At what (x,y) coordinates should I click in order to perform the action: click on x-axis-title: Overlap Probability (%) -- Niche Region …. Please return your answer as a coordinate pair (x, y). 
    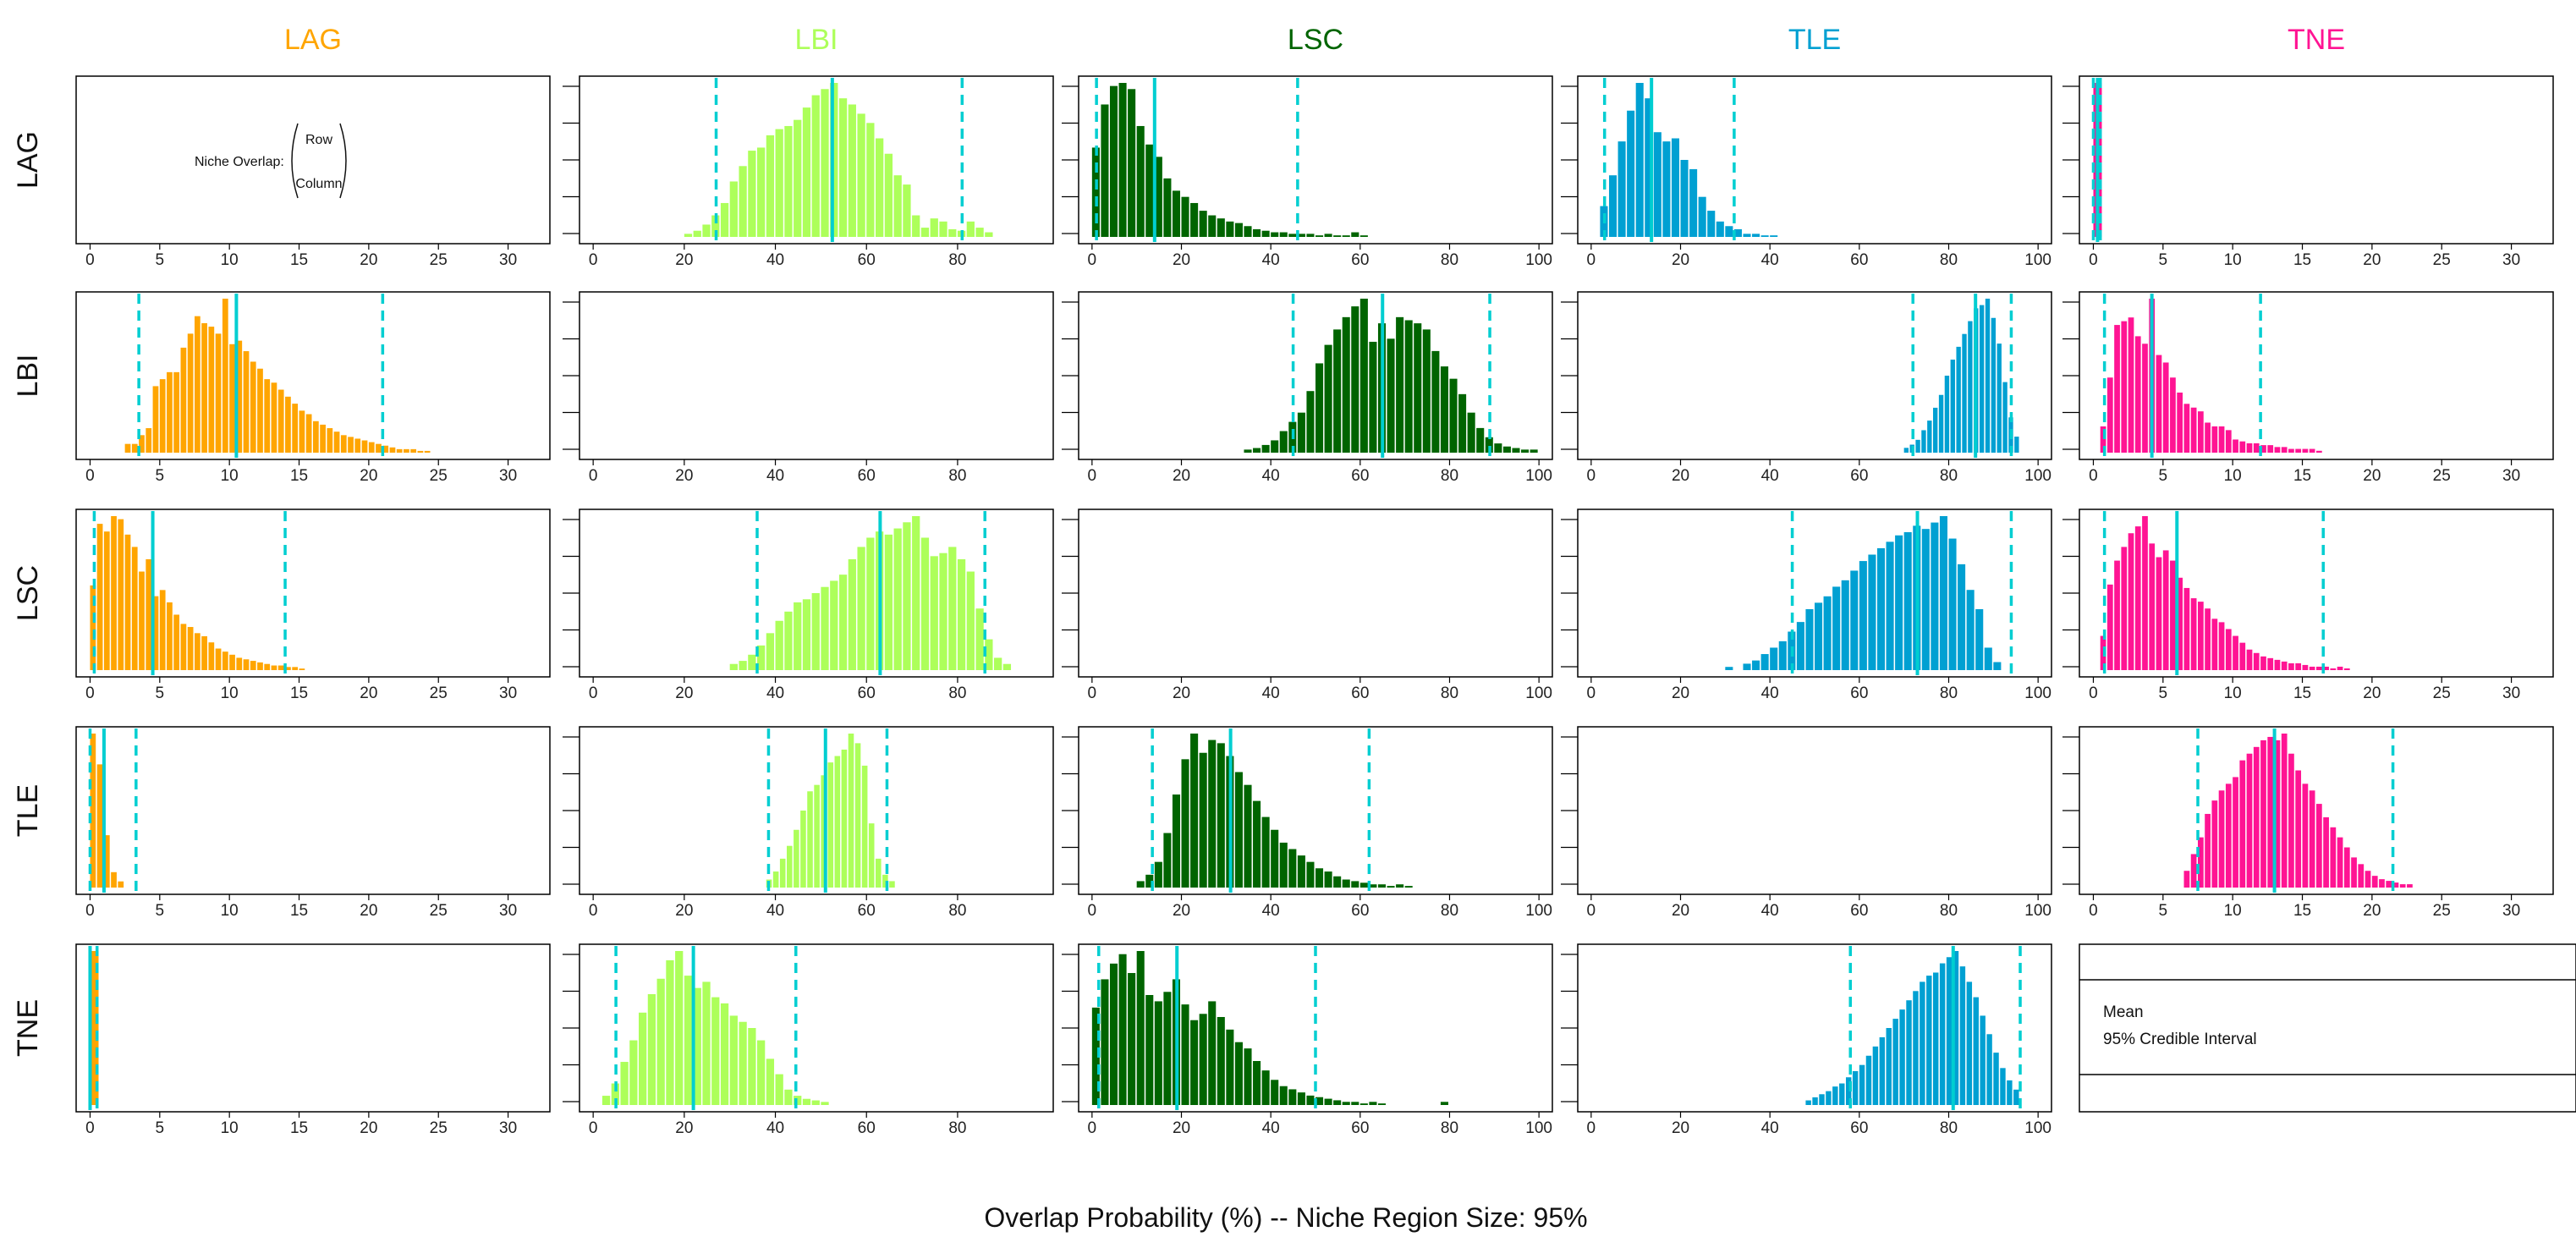
    Looking at the image, I should click on (1285, 1217).